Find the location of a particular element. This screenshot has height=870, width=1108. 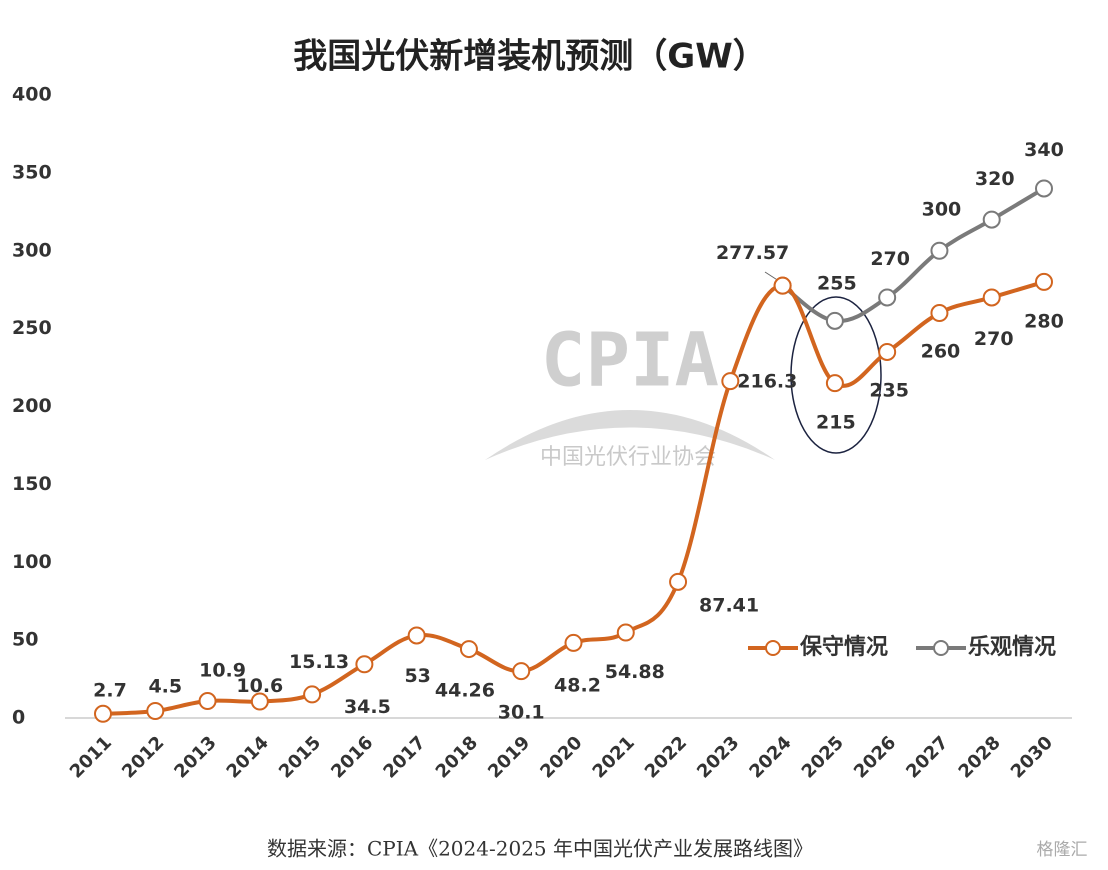

data-label: 44.26 is located at coordinates (465, 691).